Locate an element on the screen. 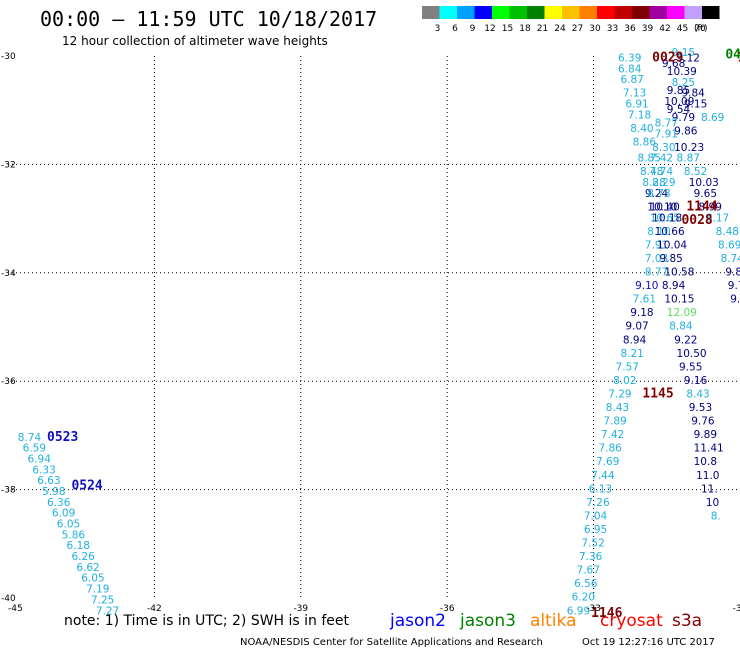 Image resolution: width=740 pixels, height=650 pixels. wave-height-label: 8.86 is located at coordinates (645, 142).